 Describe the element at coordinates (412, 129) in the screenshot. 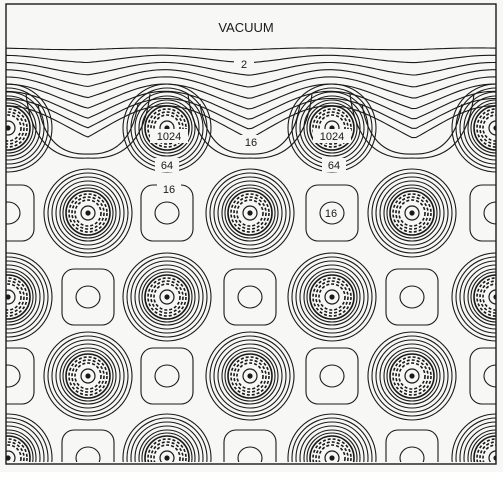

I see `trough-contour-line` at that location.